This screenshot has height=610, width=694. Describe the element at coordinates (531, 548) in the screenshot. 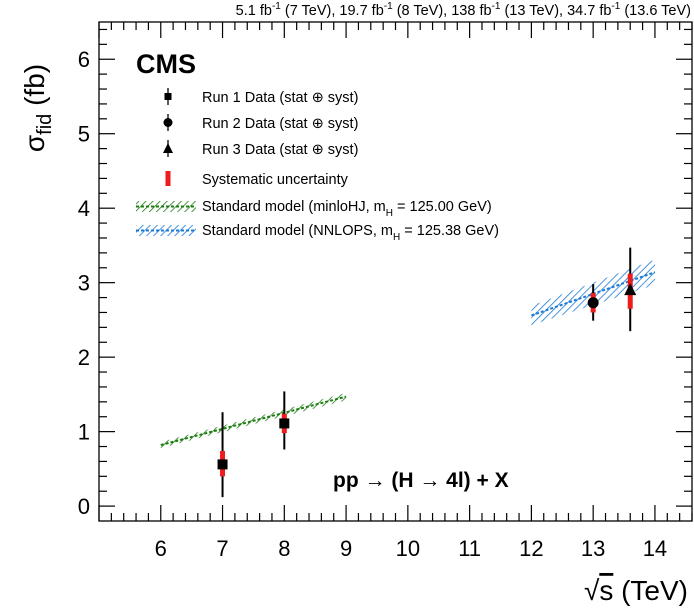

I see `x-tick-label: 12` at that location.